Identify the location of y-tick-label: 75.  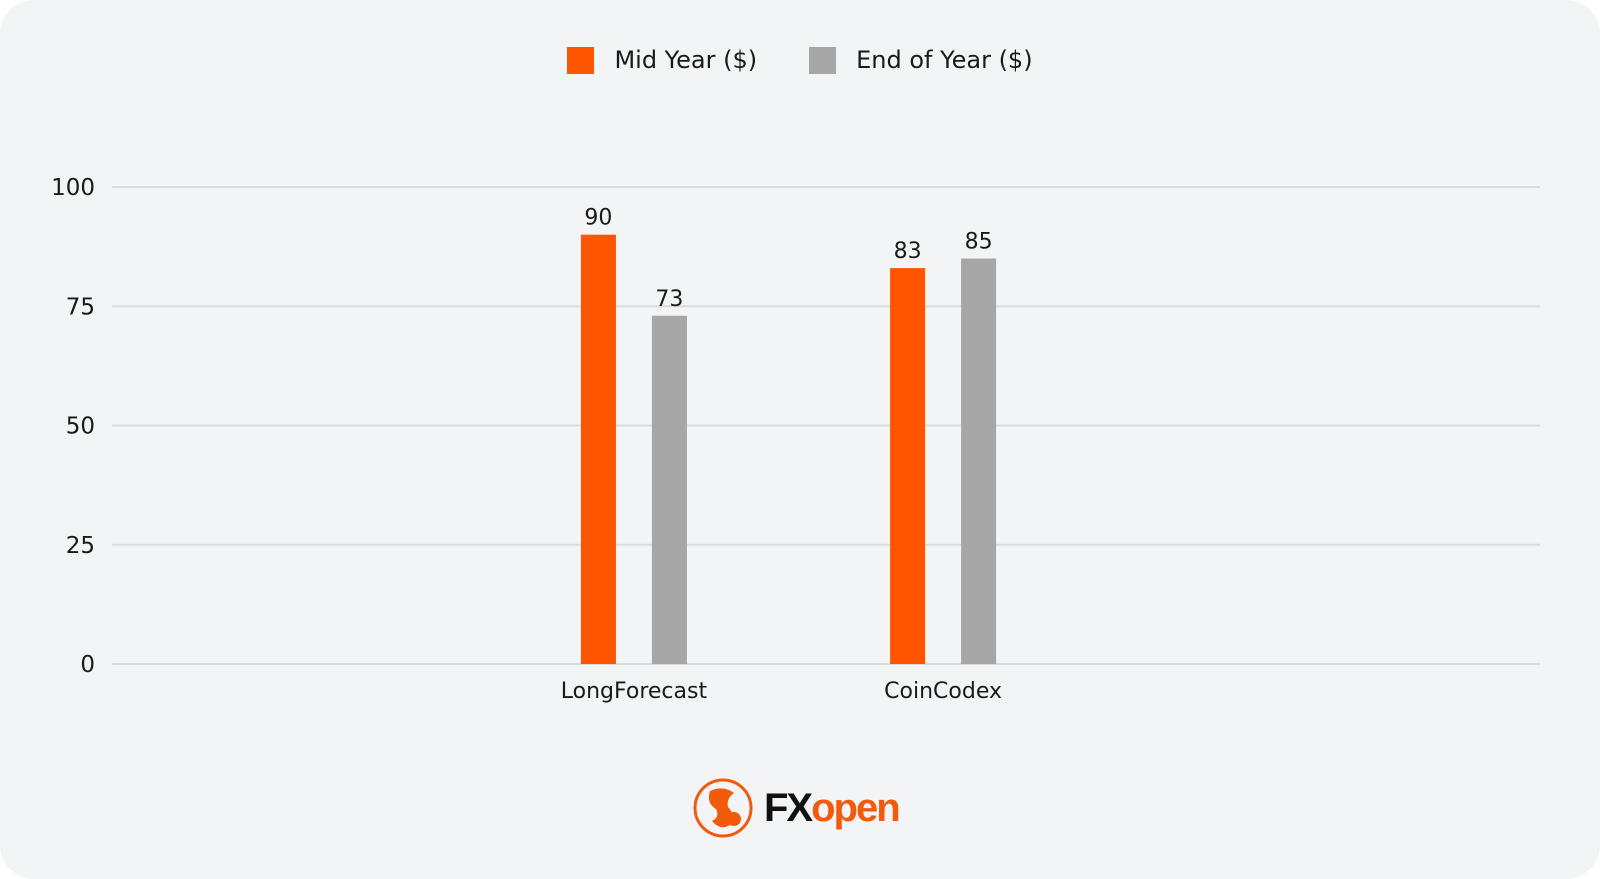
(80, 307).